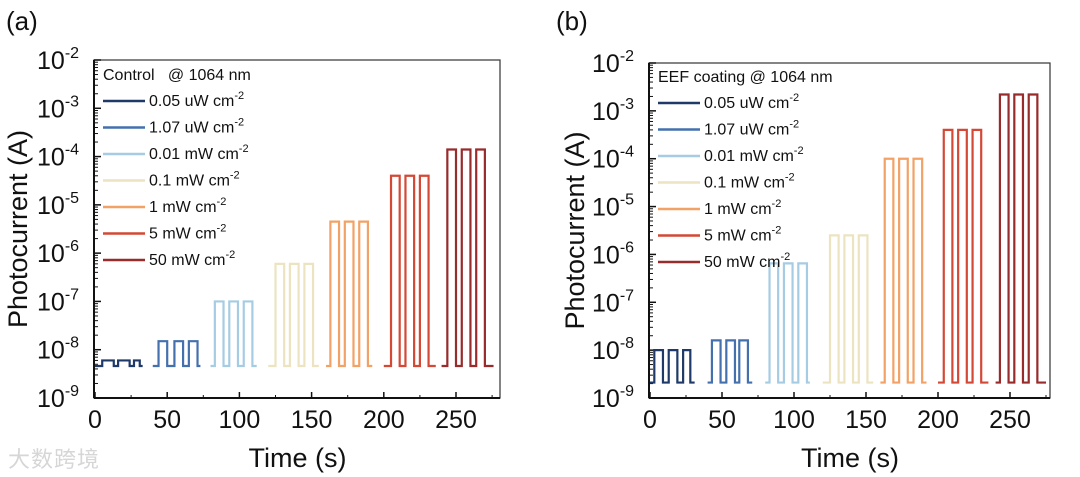 This screenshot has height=477, width=1080. I want to click on panel-label: (b), so click(572, 21).